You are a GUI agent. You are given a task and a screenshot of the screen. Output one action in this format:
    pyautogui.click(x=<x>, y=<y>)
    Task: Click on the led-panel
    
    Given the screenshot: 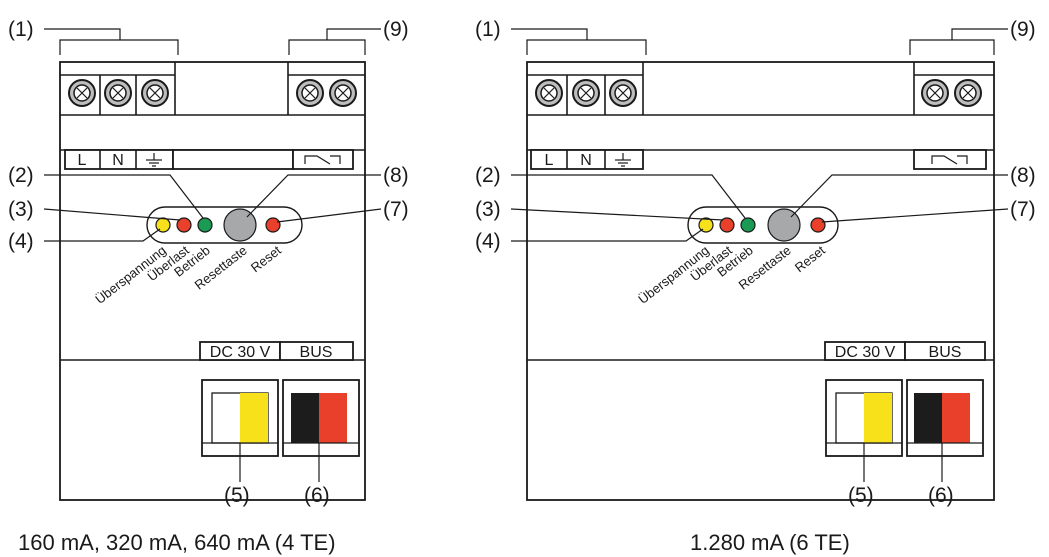 What is the action you would take?
    pyautogui.click(x=763, y=225)
    